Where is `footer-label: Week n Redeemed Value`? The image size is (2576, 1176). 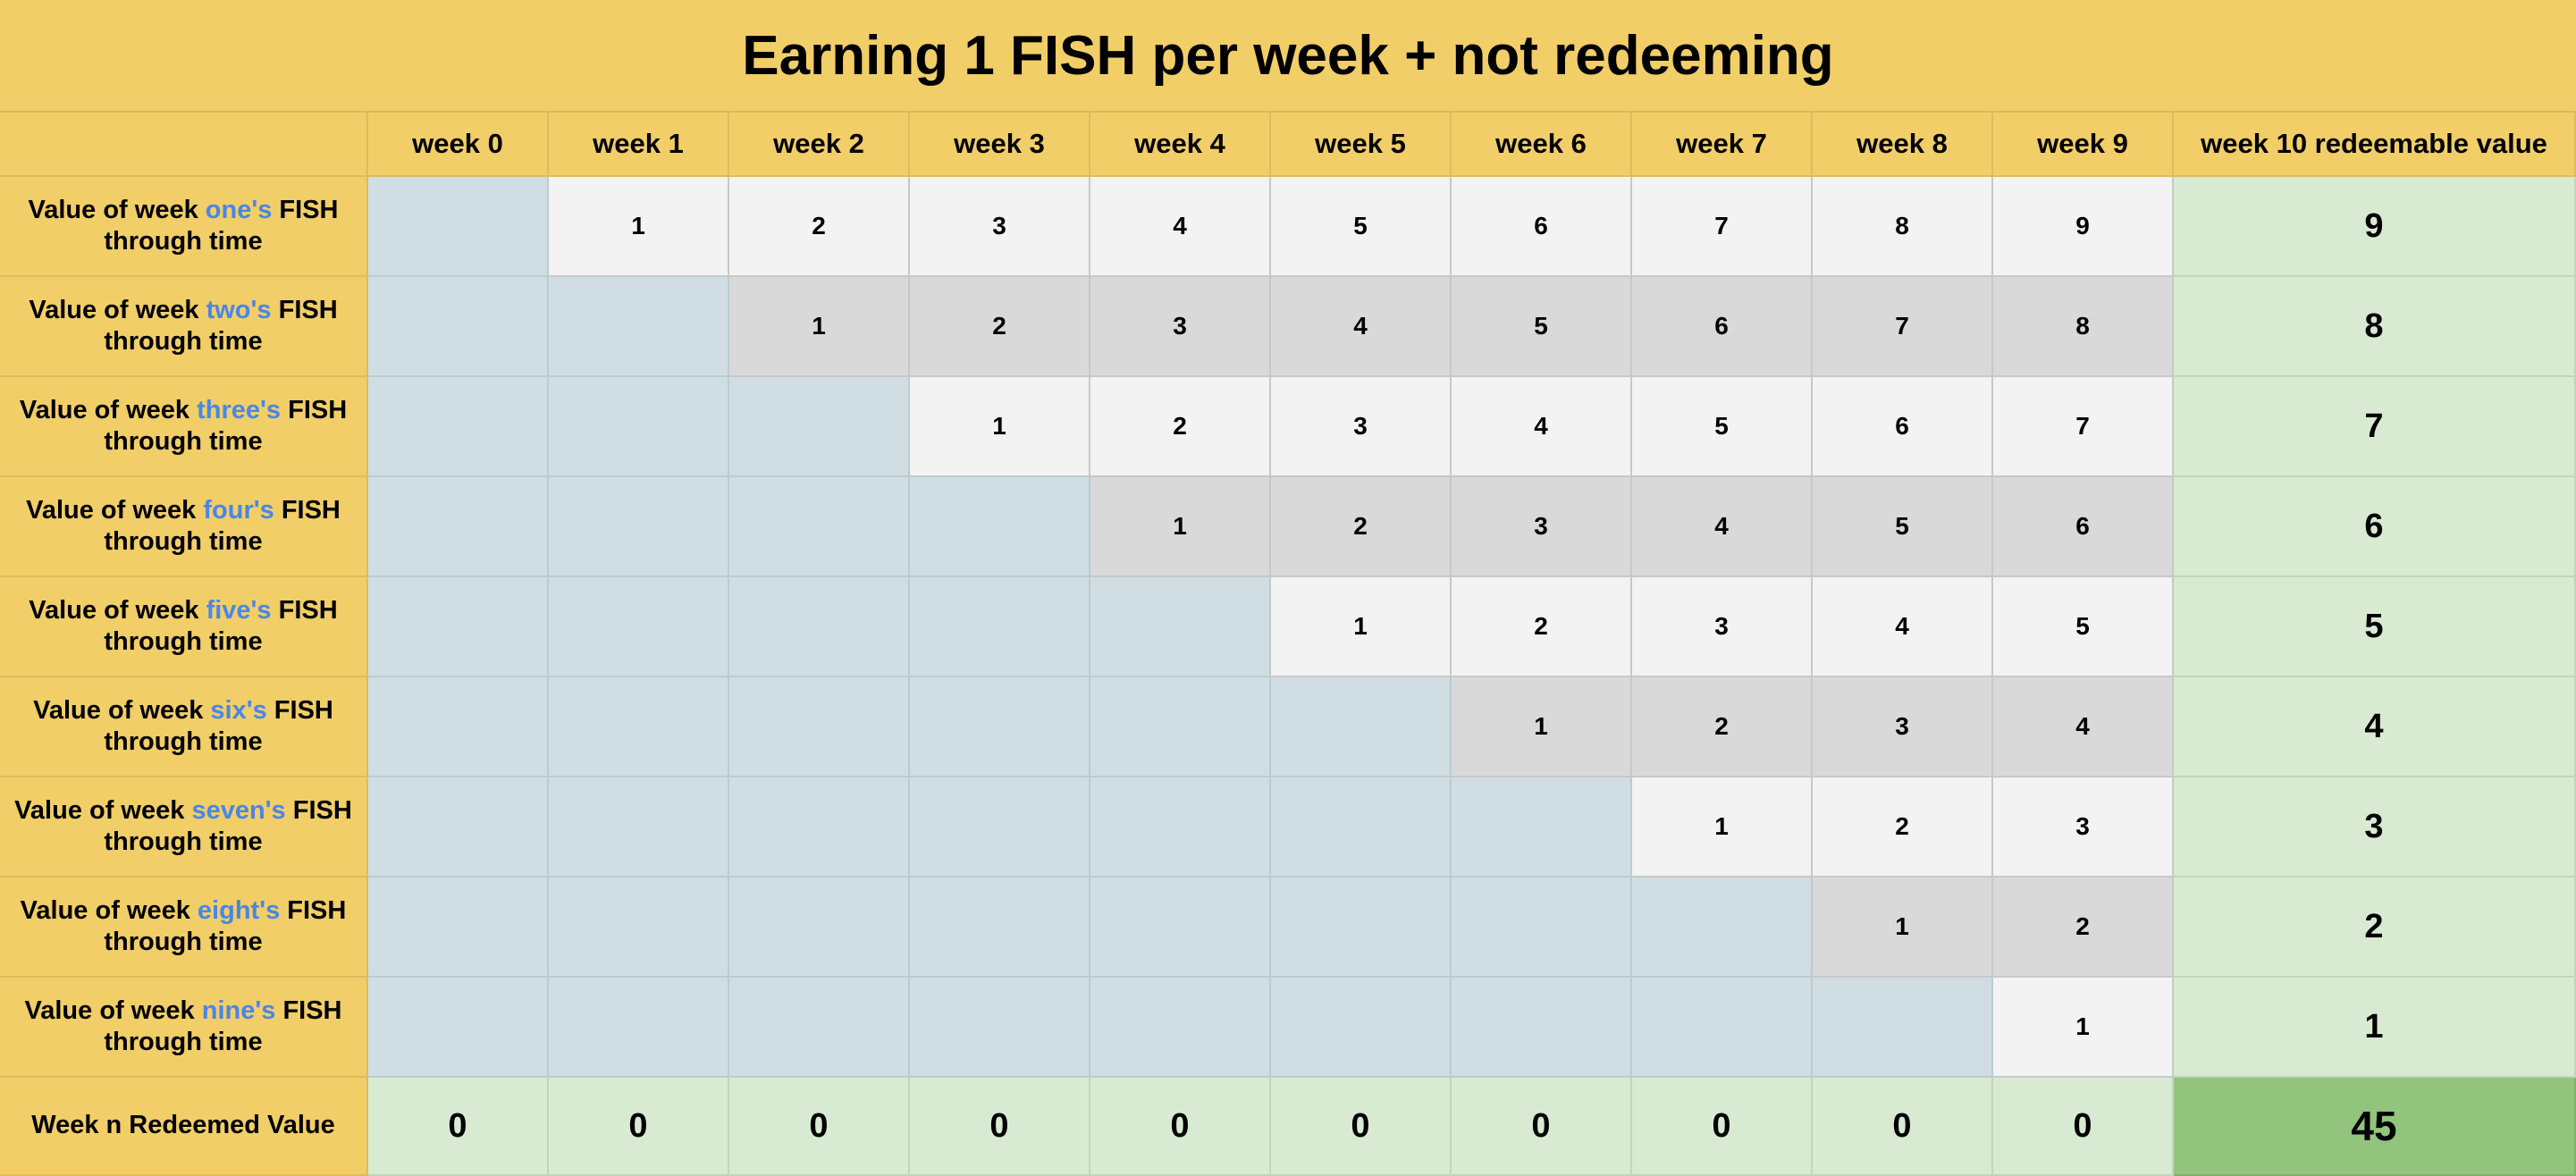 footer-label: Week n Redeemed Value is located at coordinates (184, 1127).